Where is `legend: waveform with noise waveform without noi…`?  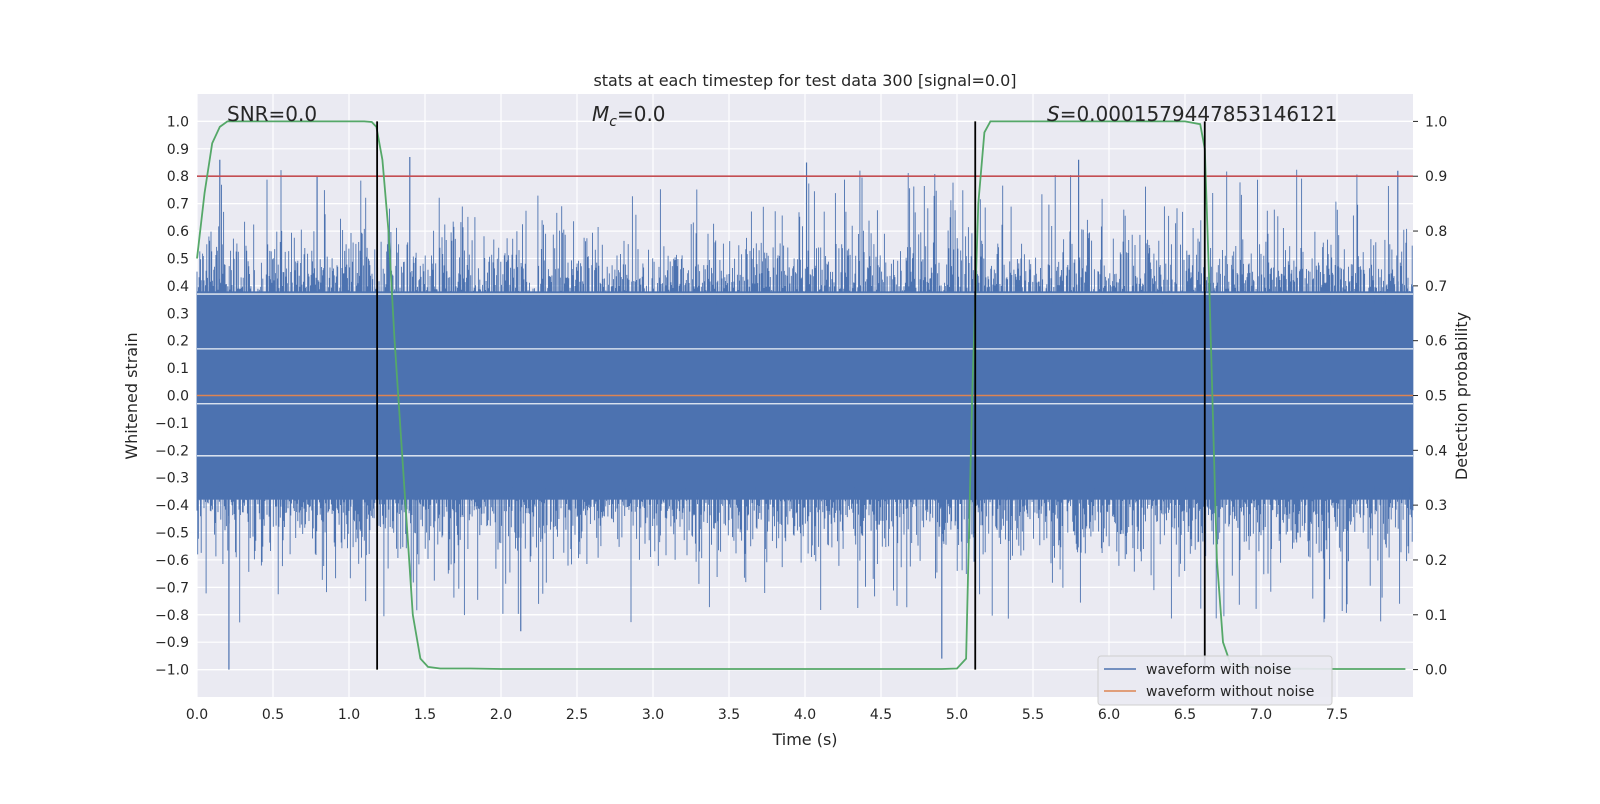 legend: waveform with noise waveform without noi… is located at coordinates (1215, 680).